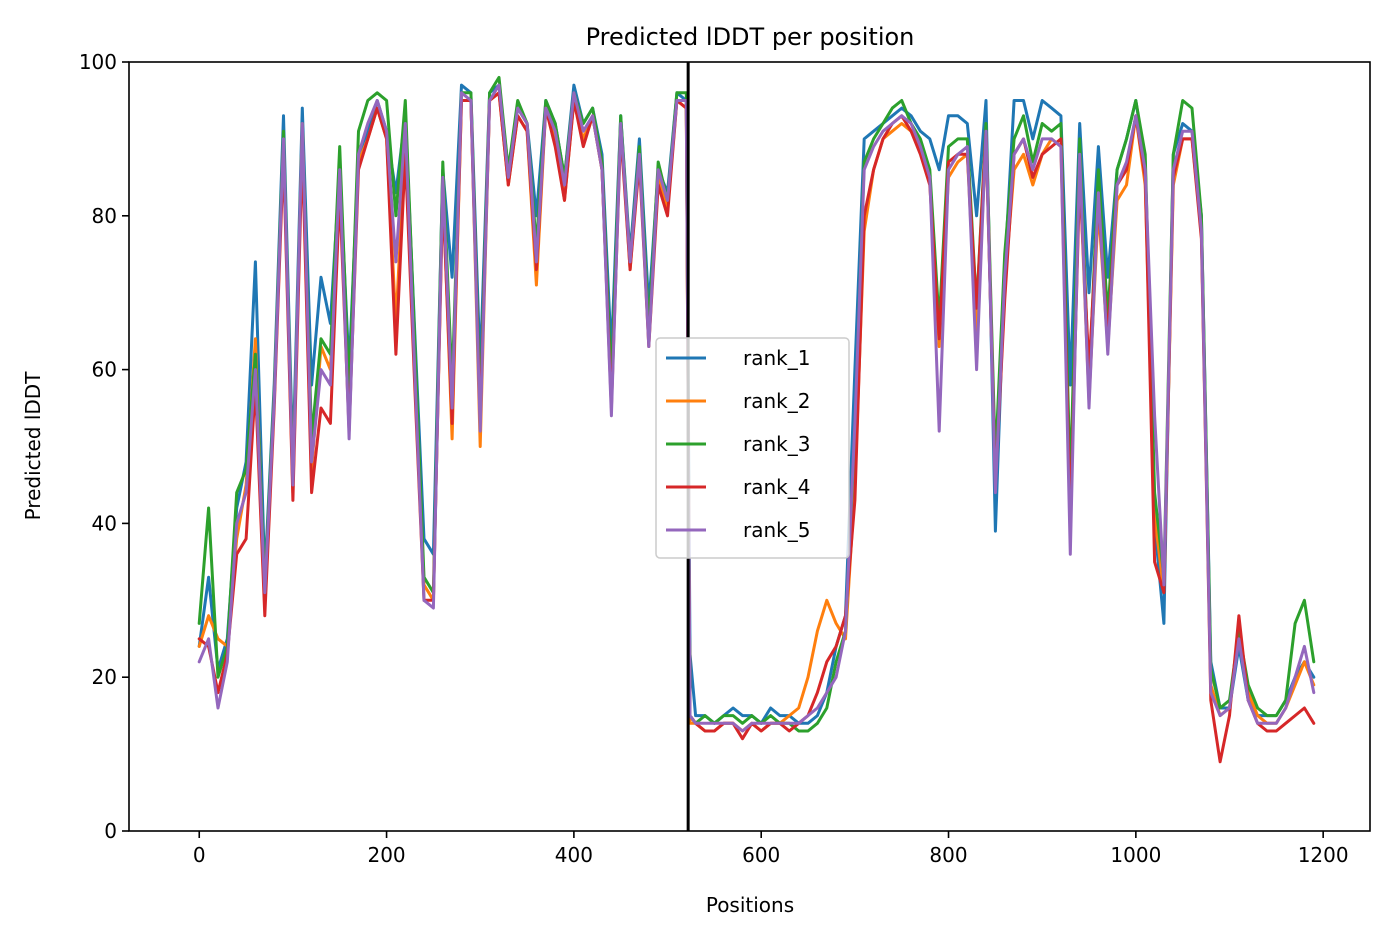 The height and width of the screenshot is (939, 1391). Describe the element at coordinates (98, 62) in the screenshot. I see `y-tick-label: 100` at that location.